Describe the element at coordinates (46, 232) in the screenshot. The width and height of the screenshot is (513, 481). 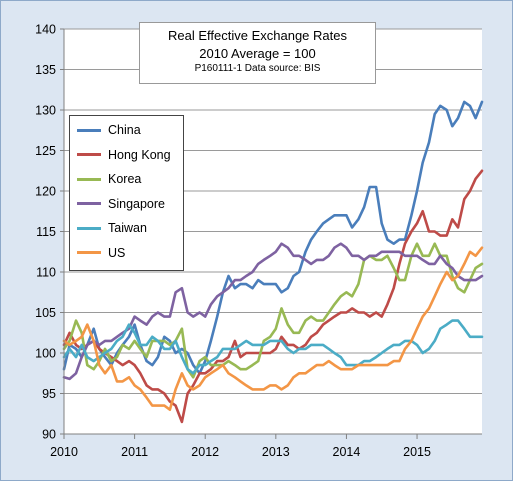
I see `y-tick-label: 115` at that location.